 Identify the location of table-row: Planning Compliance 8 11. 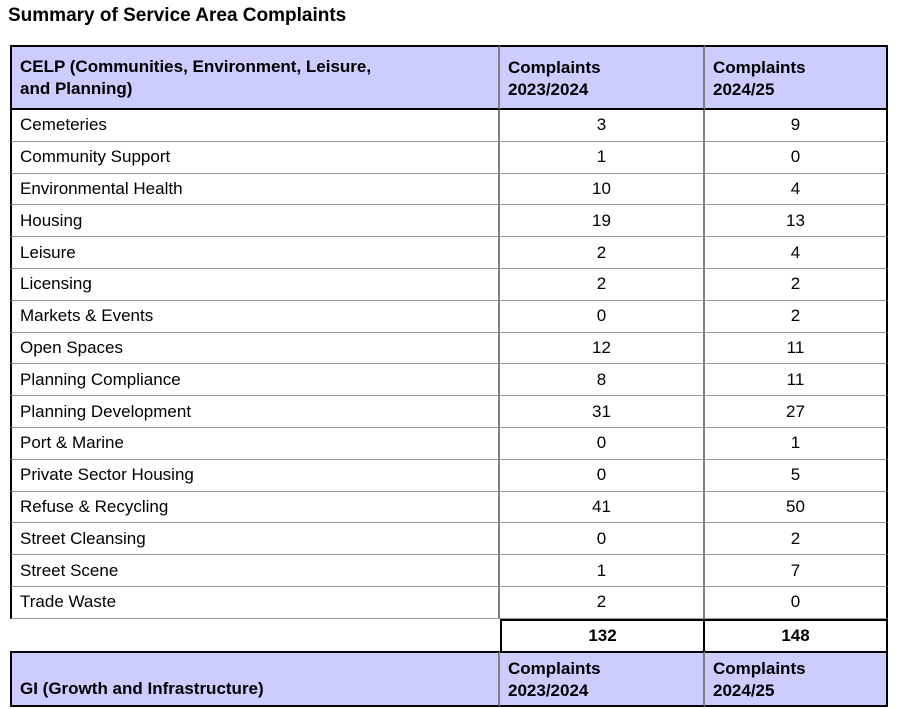
(449, 380).